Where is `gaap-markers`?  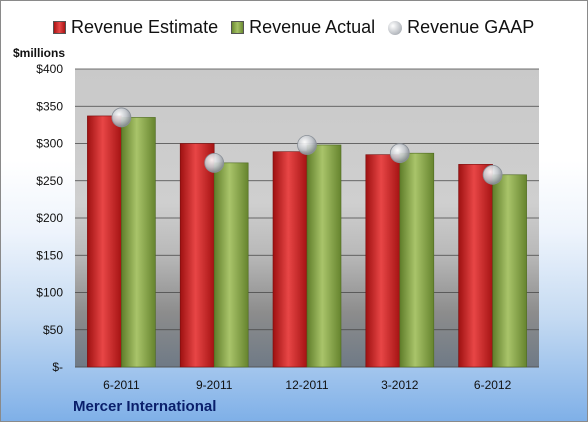
gaap-markers is located at coordinates (307, 146).